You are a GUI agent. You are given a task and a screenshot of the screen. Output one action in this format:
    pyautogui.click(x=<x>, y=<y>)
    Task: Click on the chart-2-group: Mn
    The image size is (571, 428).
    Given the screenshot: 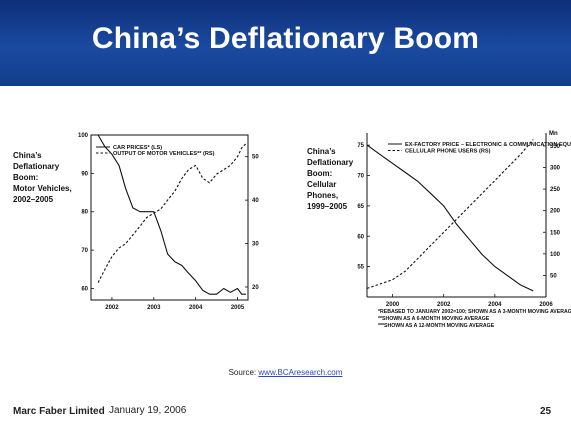 What is the action you would take?
    pyautogui.click(x=462, y=214)
    